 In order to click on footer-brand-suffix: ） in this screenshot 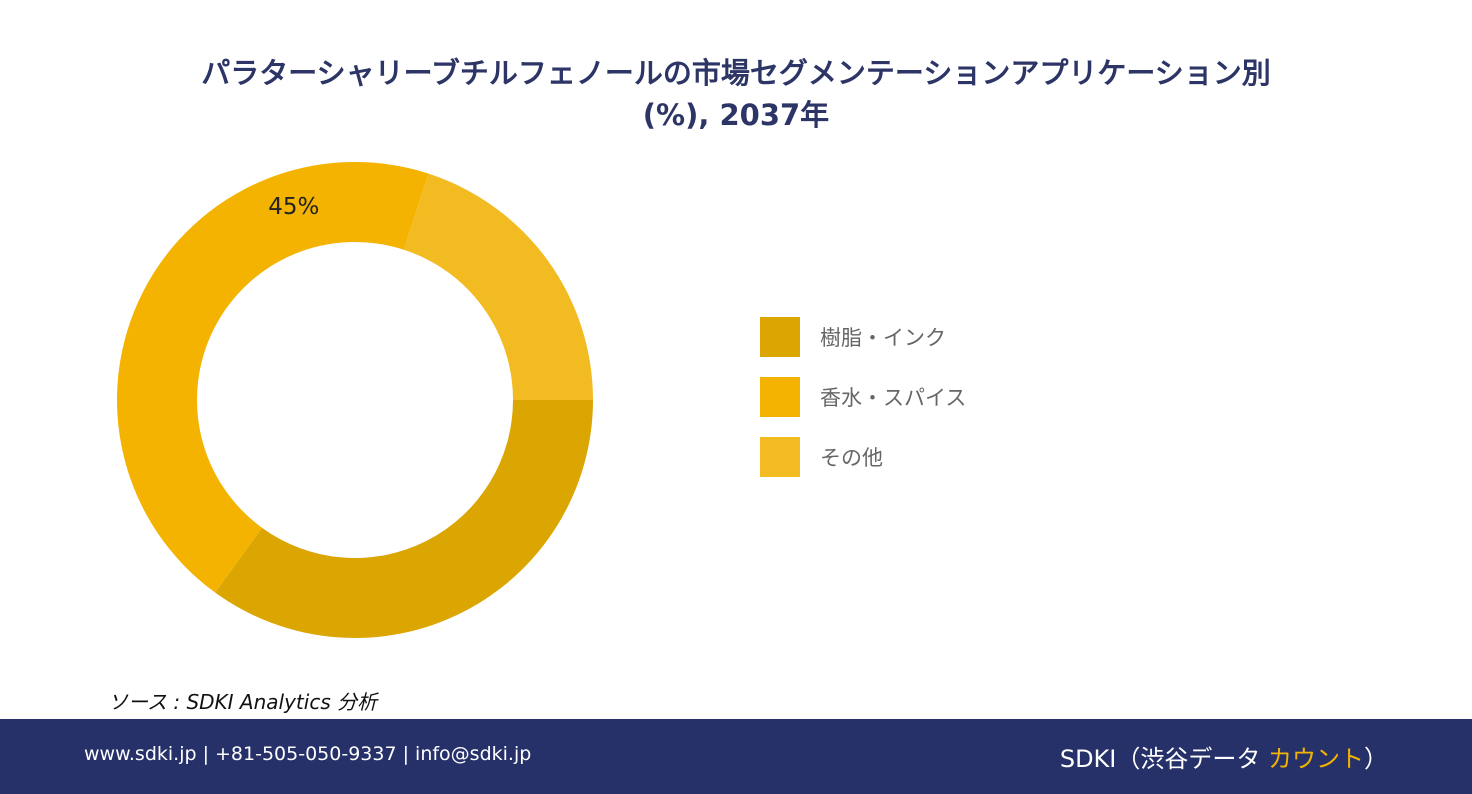, I will do `click(1376, 759)`.